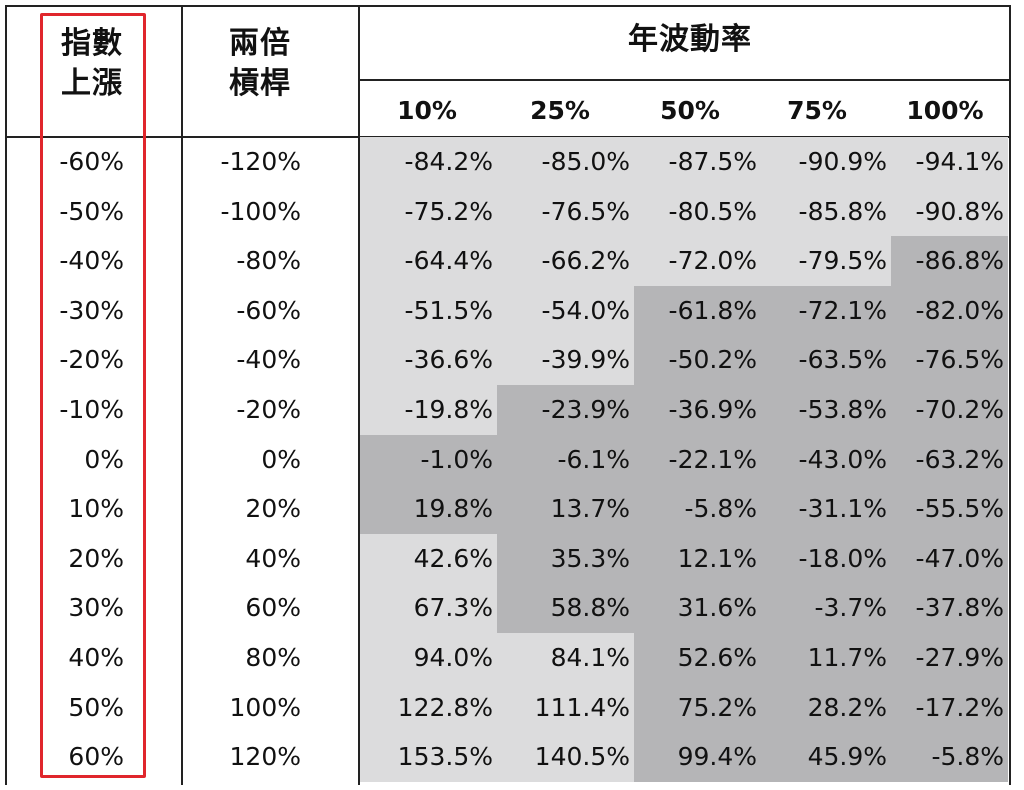 Image resolution: width=1024 pixels, height=790 pixels. Describe the element at coordinates (268, 360) in the screenshot. I see `cell-double-leverage: -40%` at that location.